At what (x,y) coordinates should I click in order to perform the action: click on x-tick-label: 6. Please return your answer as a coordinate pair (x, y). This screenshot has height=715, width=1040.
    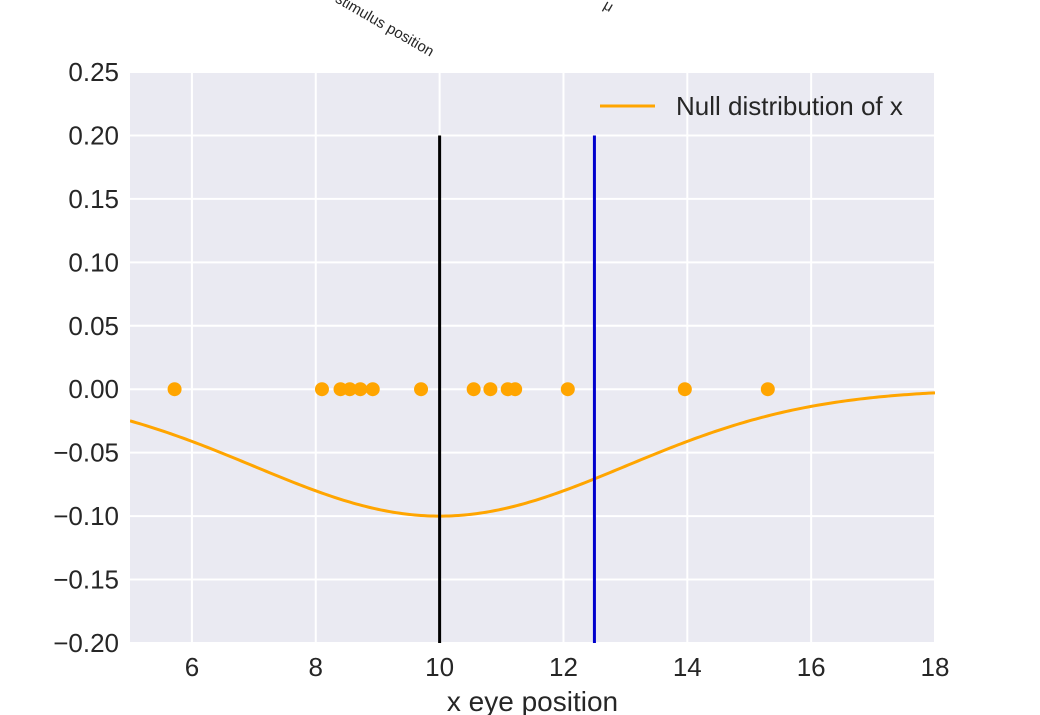
    Looking at the image, I should click on (192, 667).